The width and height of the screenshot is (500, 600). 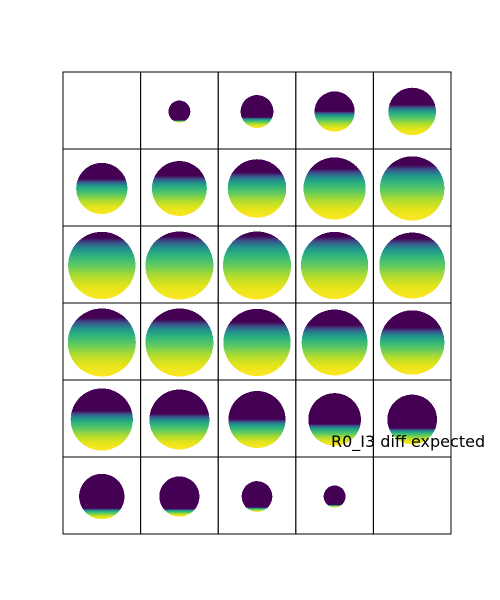 What do you see at coordinates (334, 419) in the screenshot?
I see `blob-r4-c3` at bounding box center [334, 419].